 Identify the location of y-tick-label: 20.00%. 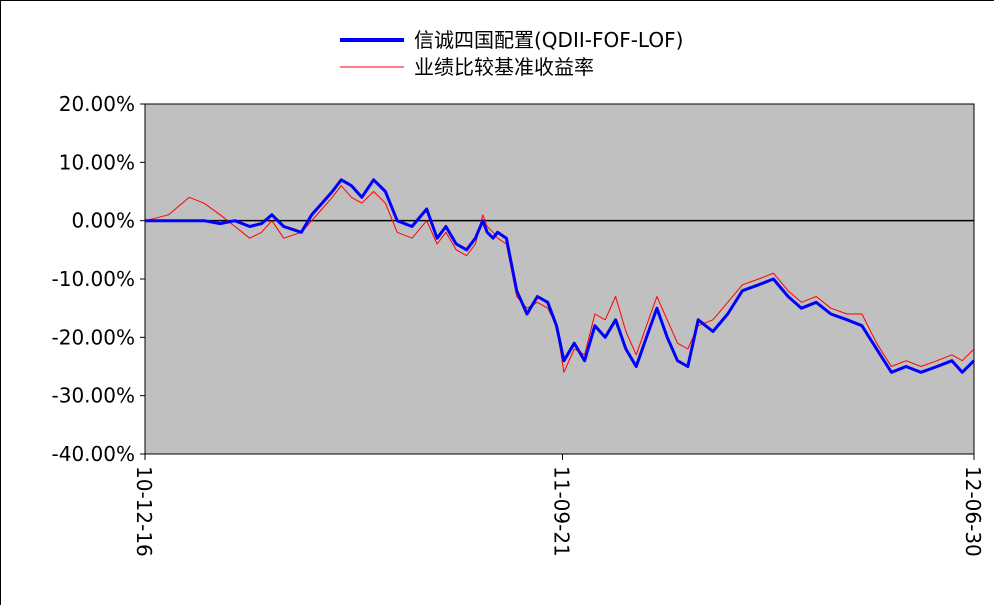
(97, 104).